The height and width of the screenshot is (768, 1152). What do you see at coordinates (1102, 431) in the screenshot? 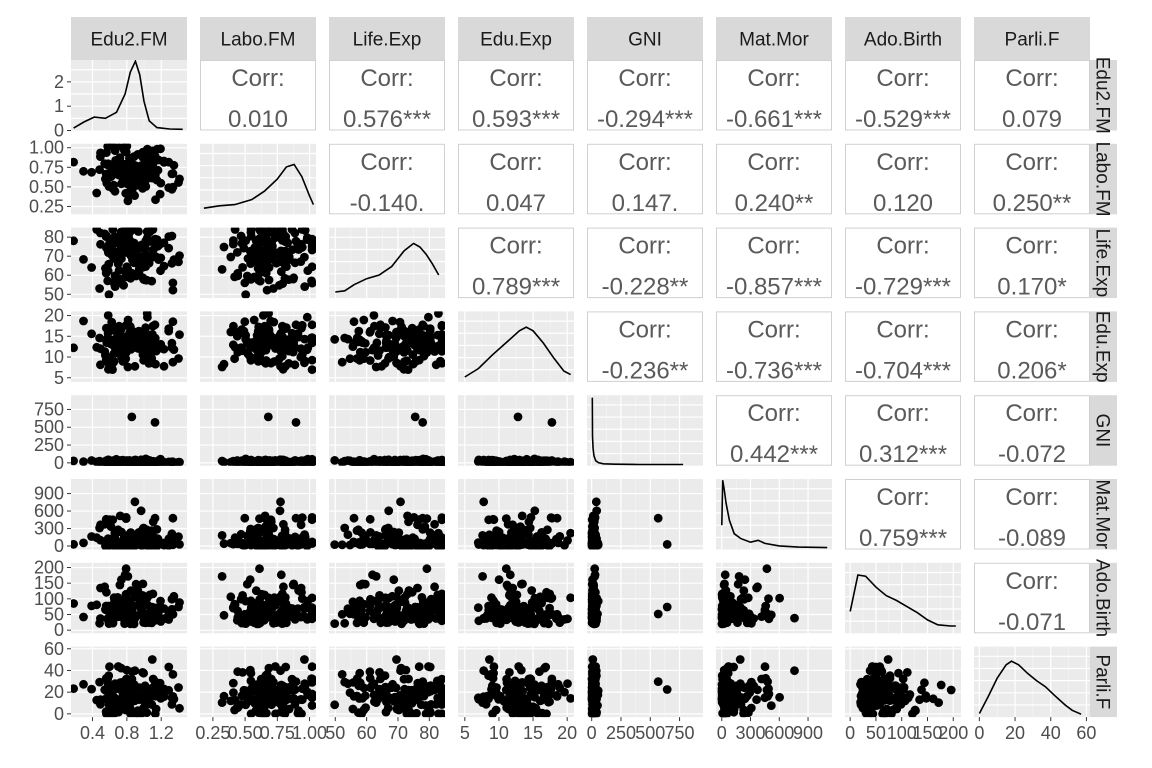
I see `row-strip-label: GNI` at bounding box center [1102, 431].